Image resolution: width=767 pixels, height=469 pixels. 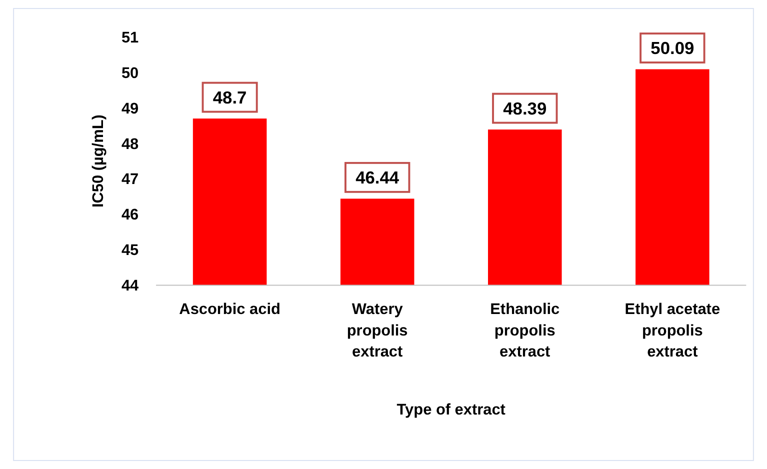 I want to click on data-label: 46.44, so click(x=378, y=178).